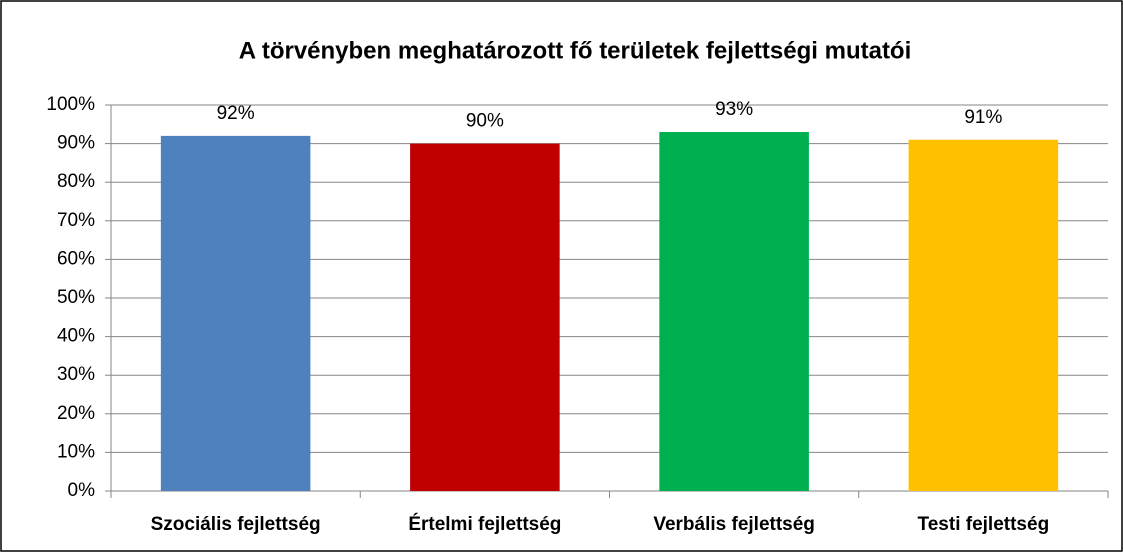  I want to click on y-tick-label: 50%, so click(76, 297).